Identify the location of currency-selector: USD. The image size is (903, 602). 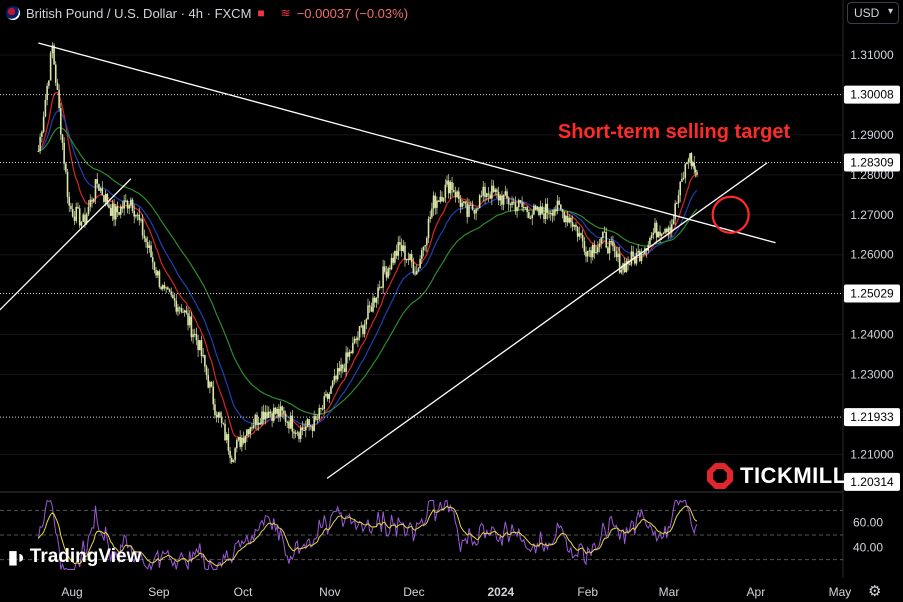
(873, 13).